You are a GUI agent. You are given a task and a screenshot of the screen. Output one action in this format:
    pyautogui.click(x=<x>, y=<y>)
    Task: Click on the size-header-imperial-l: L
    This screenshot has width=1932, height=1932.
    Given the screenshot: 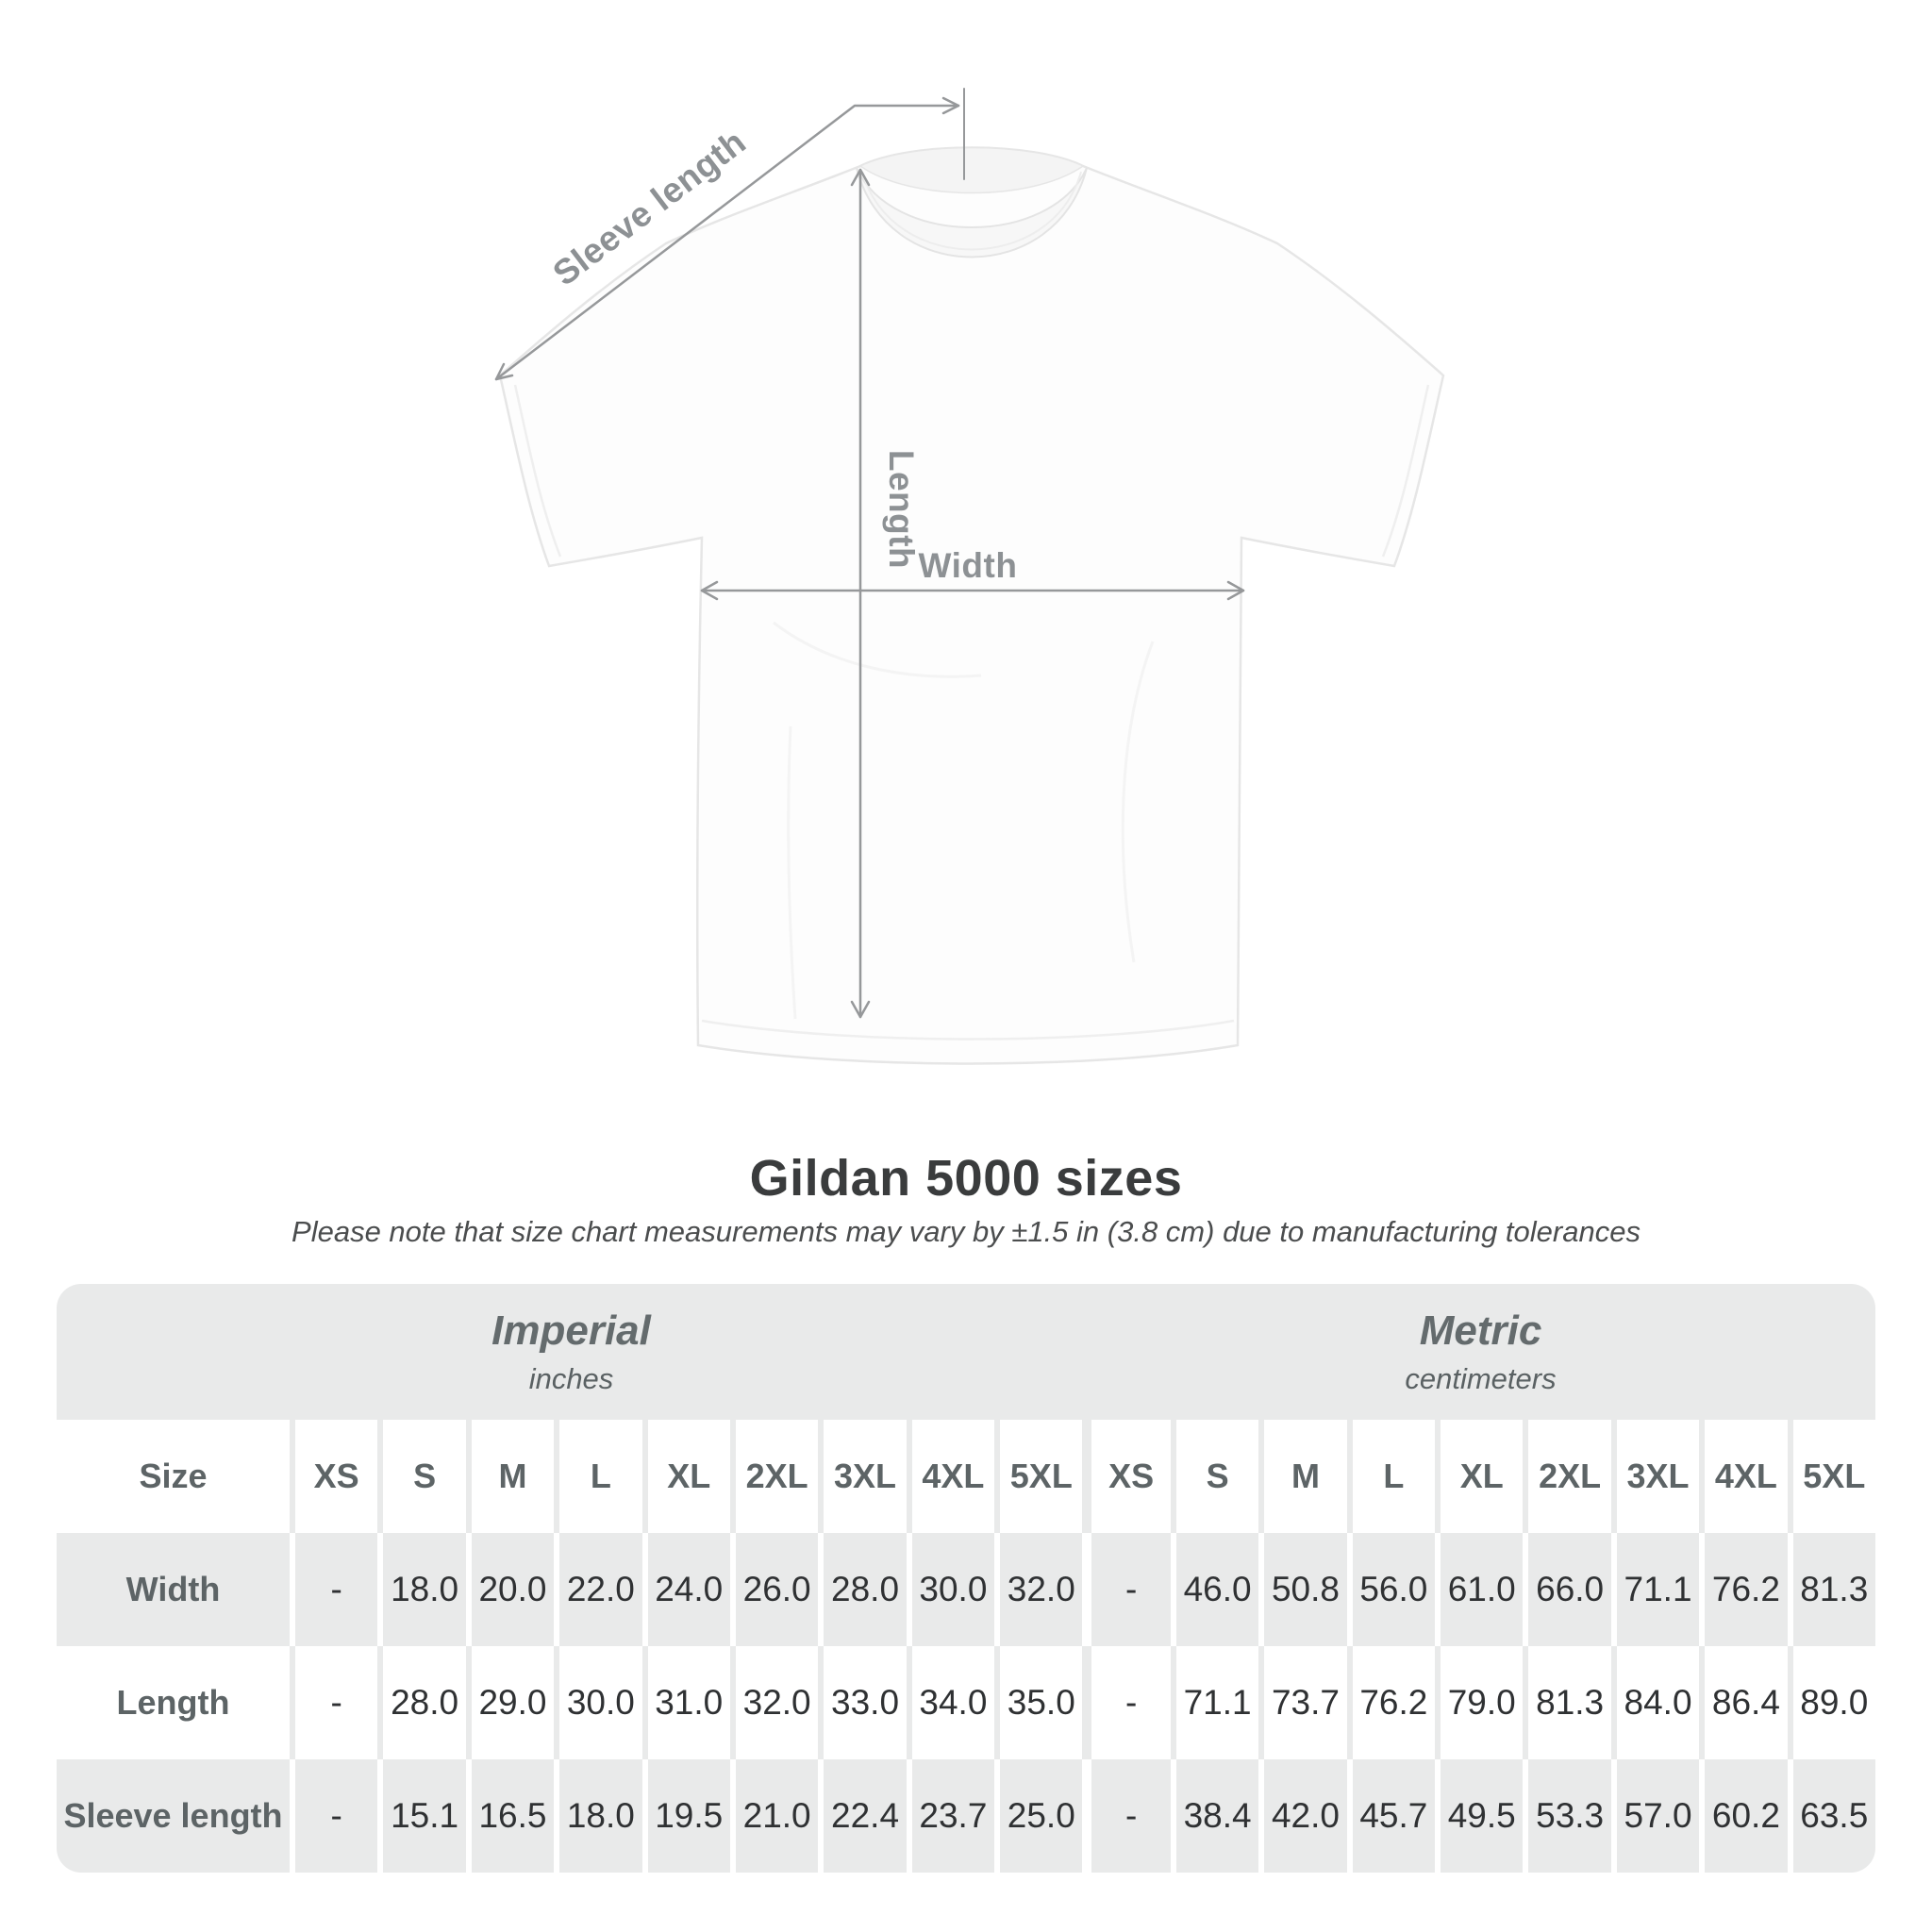 What is the action you would take?
    pyautogui.click(x=598, y=1476)
    